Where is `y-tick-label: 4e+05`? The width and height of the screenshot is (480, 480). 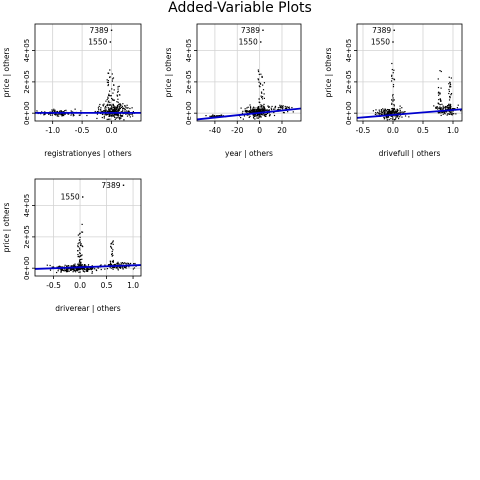
y-tick-label: 4e+05 is located at coordinates (349, 51).